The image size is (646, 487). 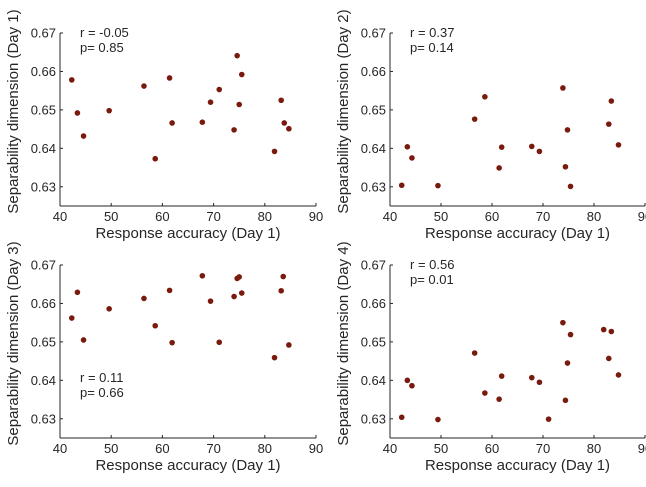 What do you see at coordinates (343, 343) in the screenshot?
I see `y-axis-label: Separability dimension (Day 4)` at bounding box center [343, 343].